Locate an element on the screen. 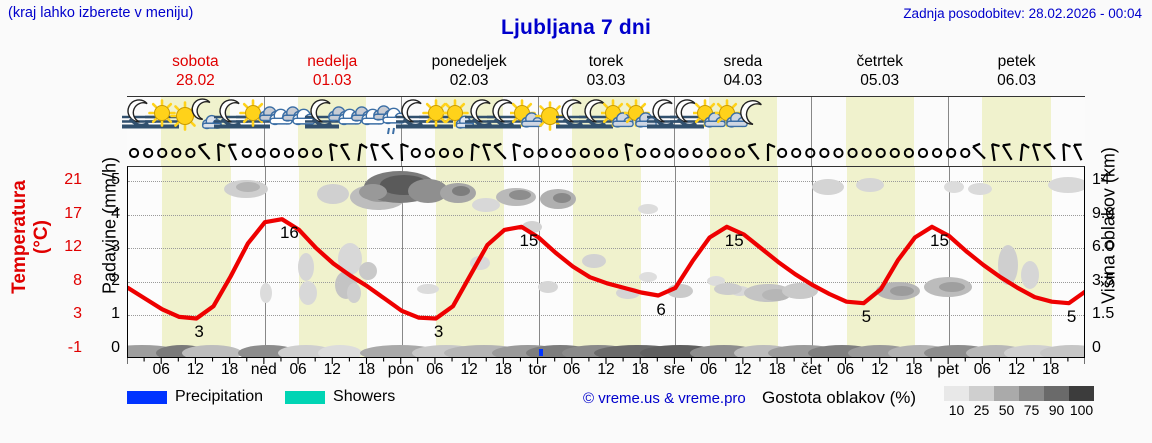  page-title: Ljubljana 7 dni is located at coordinates (575, 27).